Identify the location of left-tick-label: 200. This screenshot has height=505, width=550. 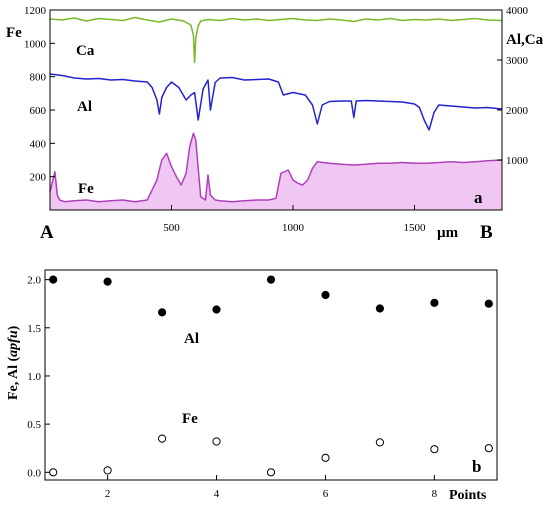
(38, 178).